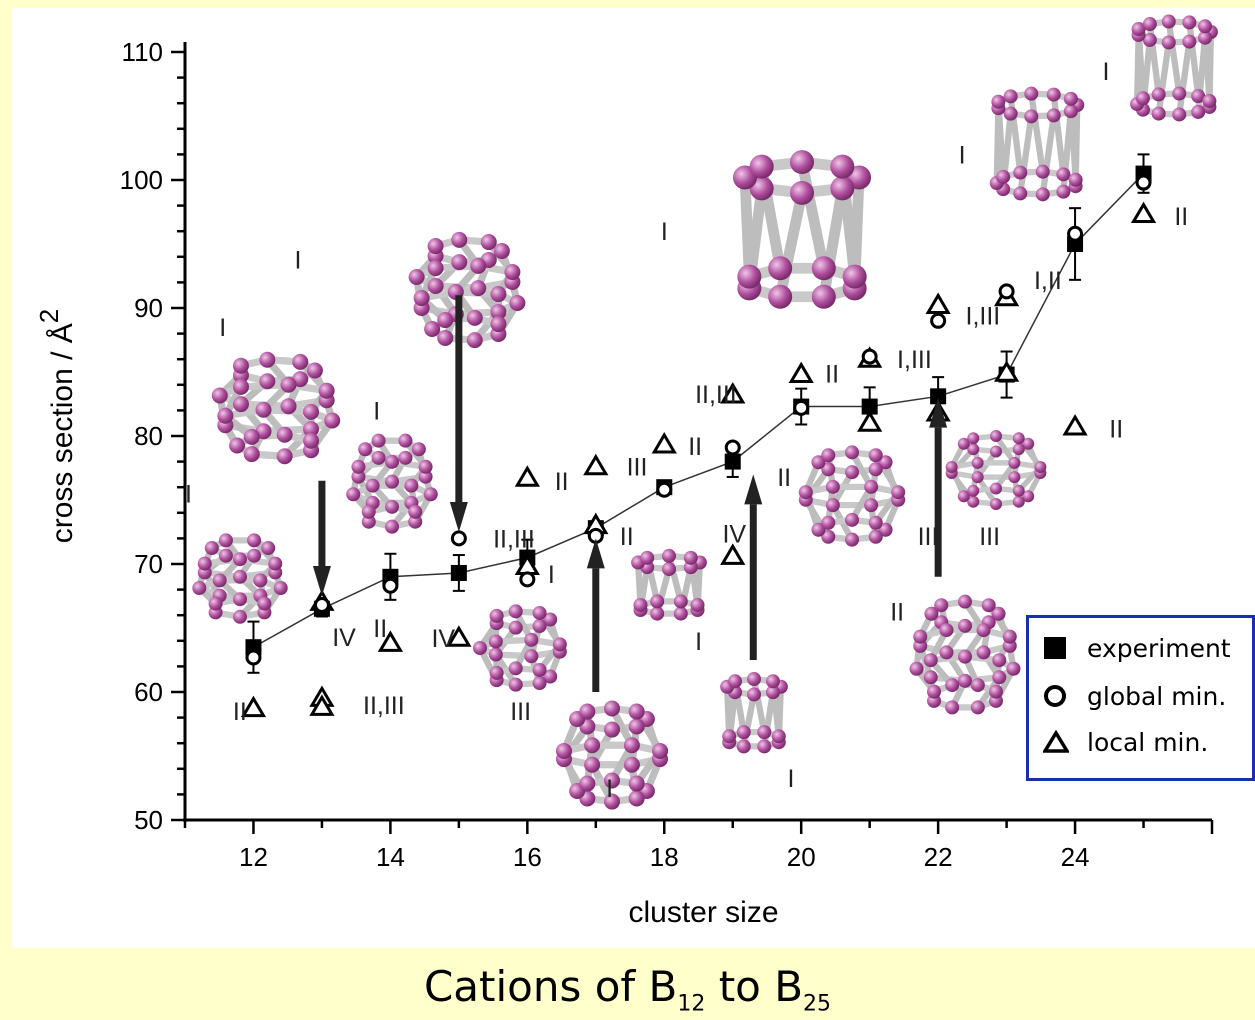 The height and width of the screenshot is (1020, 1255). I want to click on isomer-label: I,III, so click(983, 317).